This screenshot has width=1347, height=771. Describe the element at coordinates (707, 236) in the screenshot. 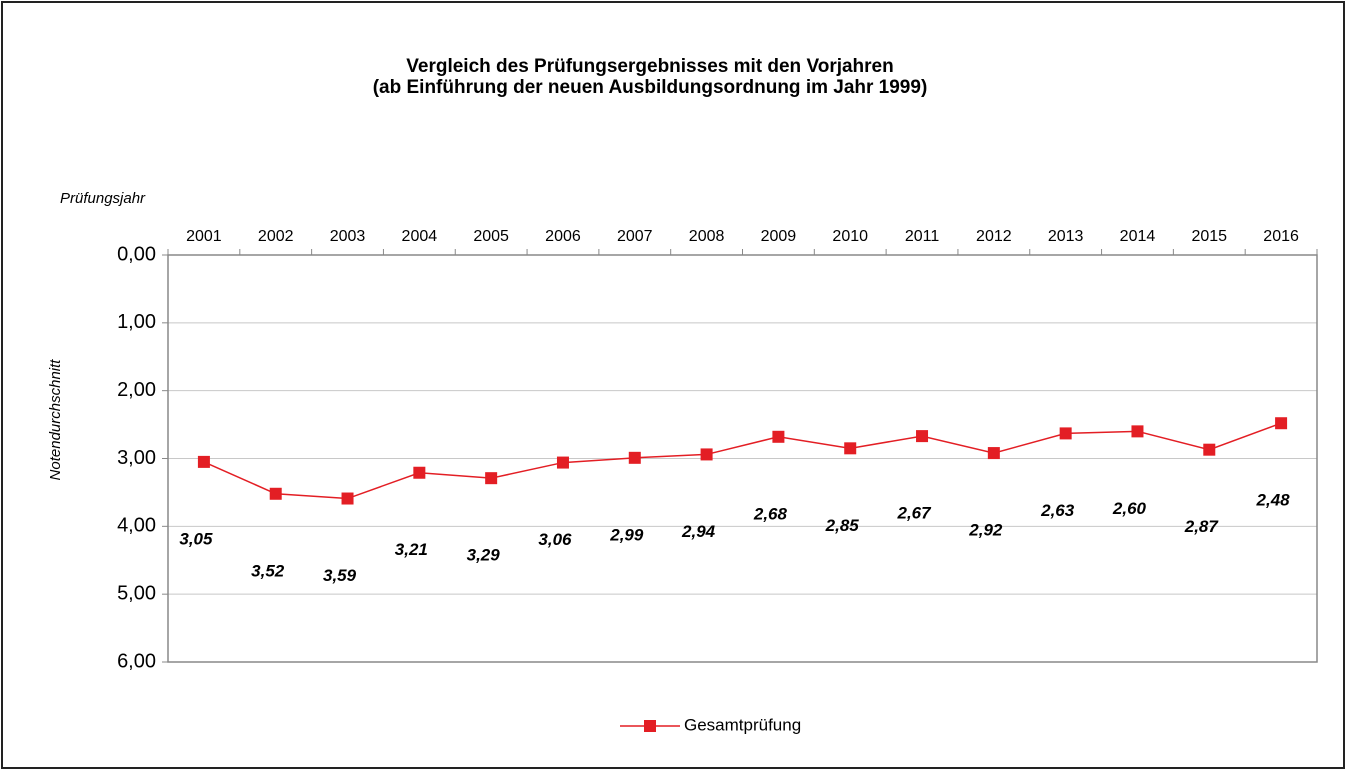

I see `x-tick-label: 2008` at that location.